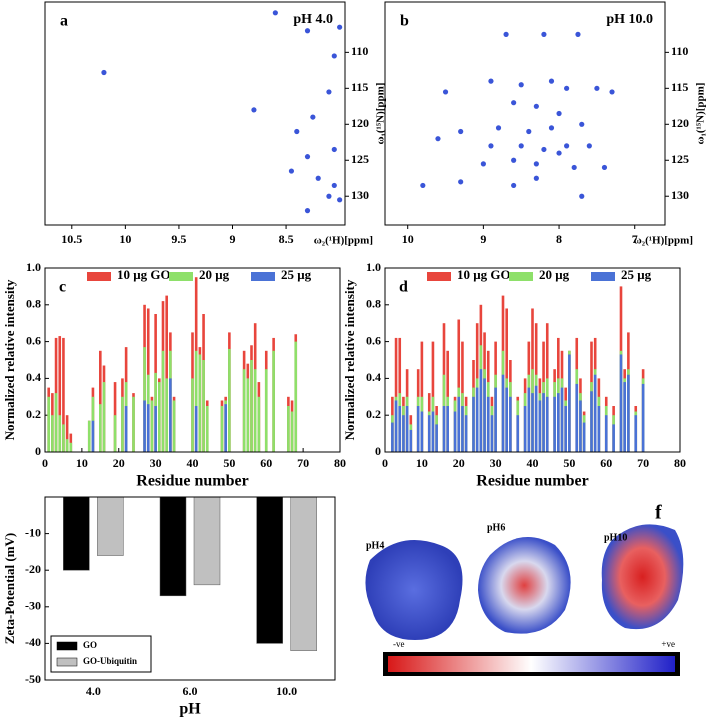 This screenshot has width=709, height=718. Describe the element at coordinates (9, 359) in the screenshot. I see `y-axis-label: Normalized relative intensity` at that location.